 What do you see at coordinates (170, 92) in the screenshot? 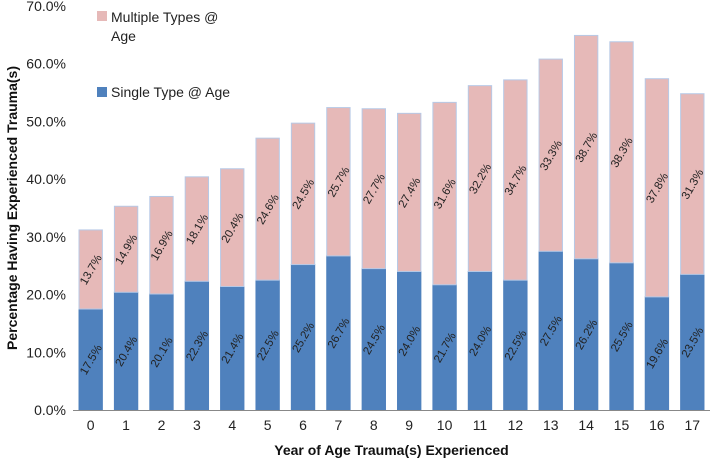
I see `legend-label: Single Type @ Age` at bounding box center [170, 92].